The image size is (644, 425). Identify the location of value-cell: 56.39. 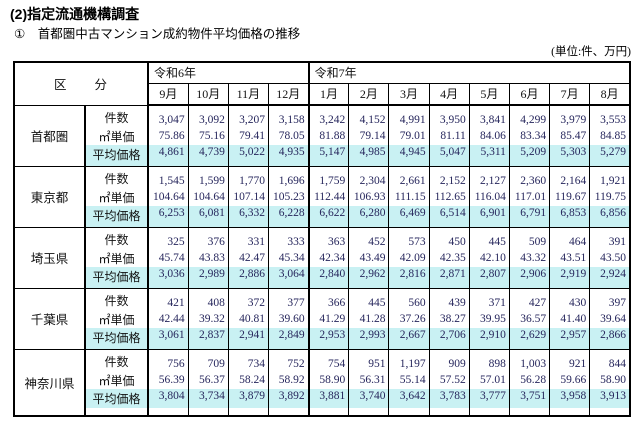
(168, 380).